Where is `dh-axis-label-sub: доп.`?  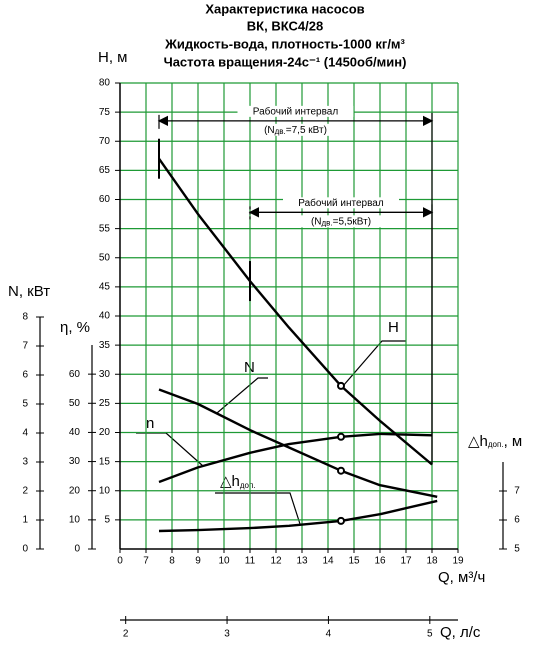 dh-axis-label-sub: доп. is located at coordinates (496, 444).